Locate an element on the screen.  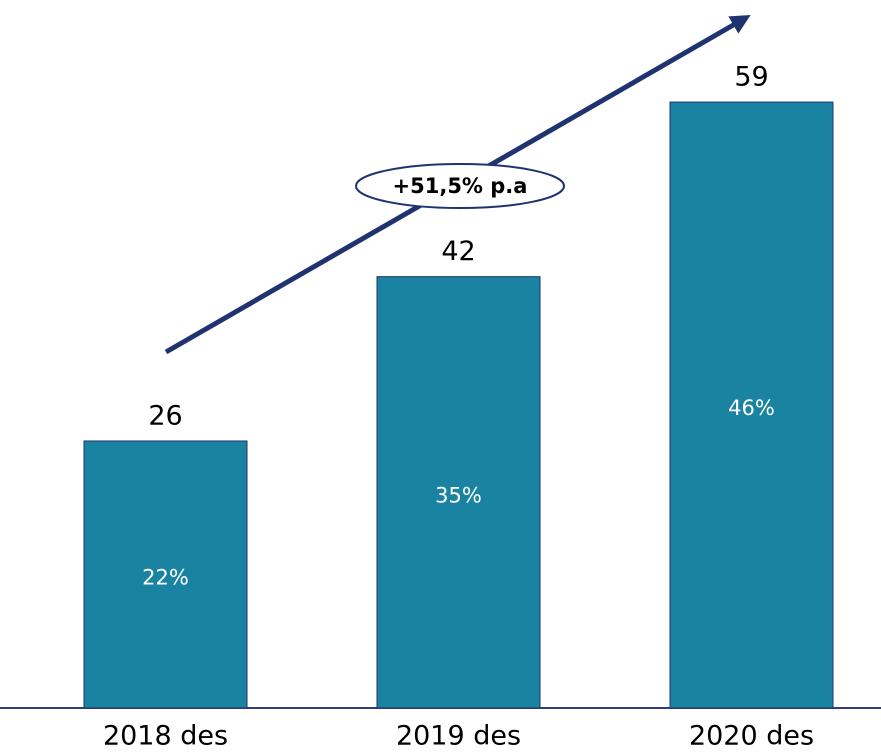
annotation: +51,5% p.a is located at coordinates (460, 186).